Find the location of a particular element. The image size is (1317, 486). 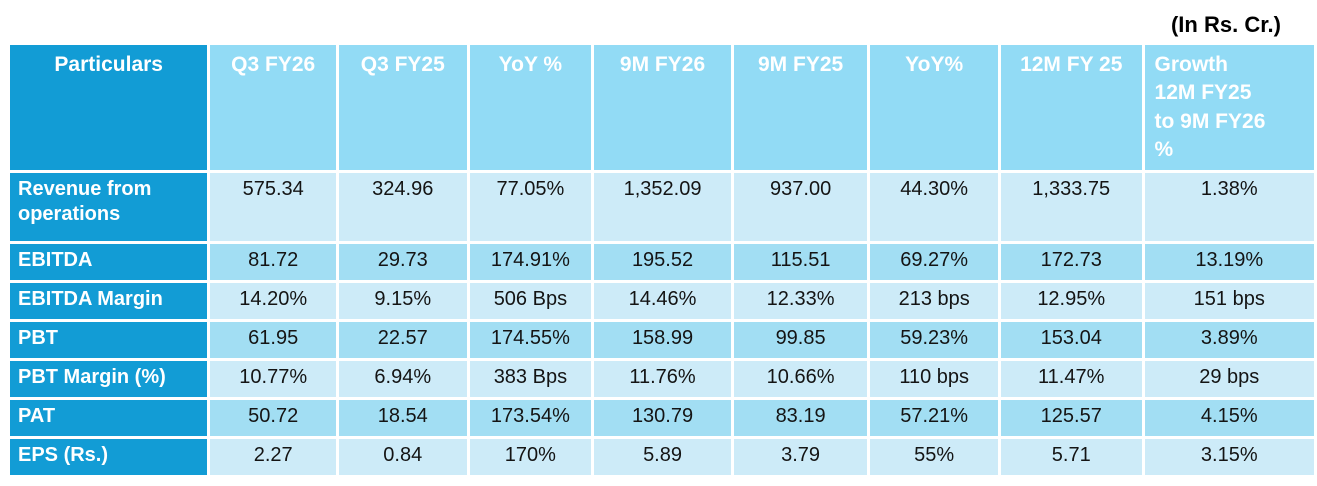

data-cell: 77.05% is located at coordinates (530, 207).